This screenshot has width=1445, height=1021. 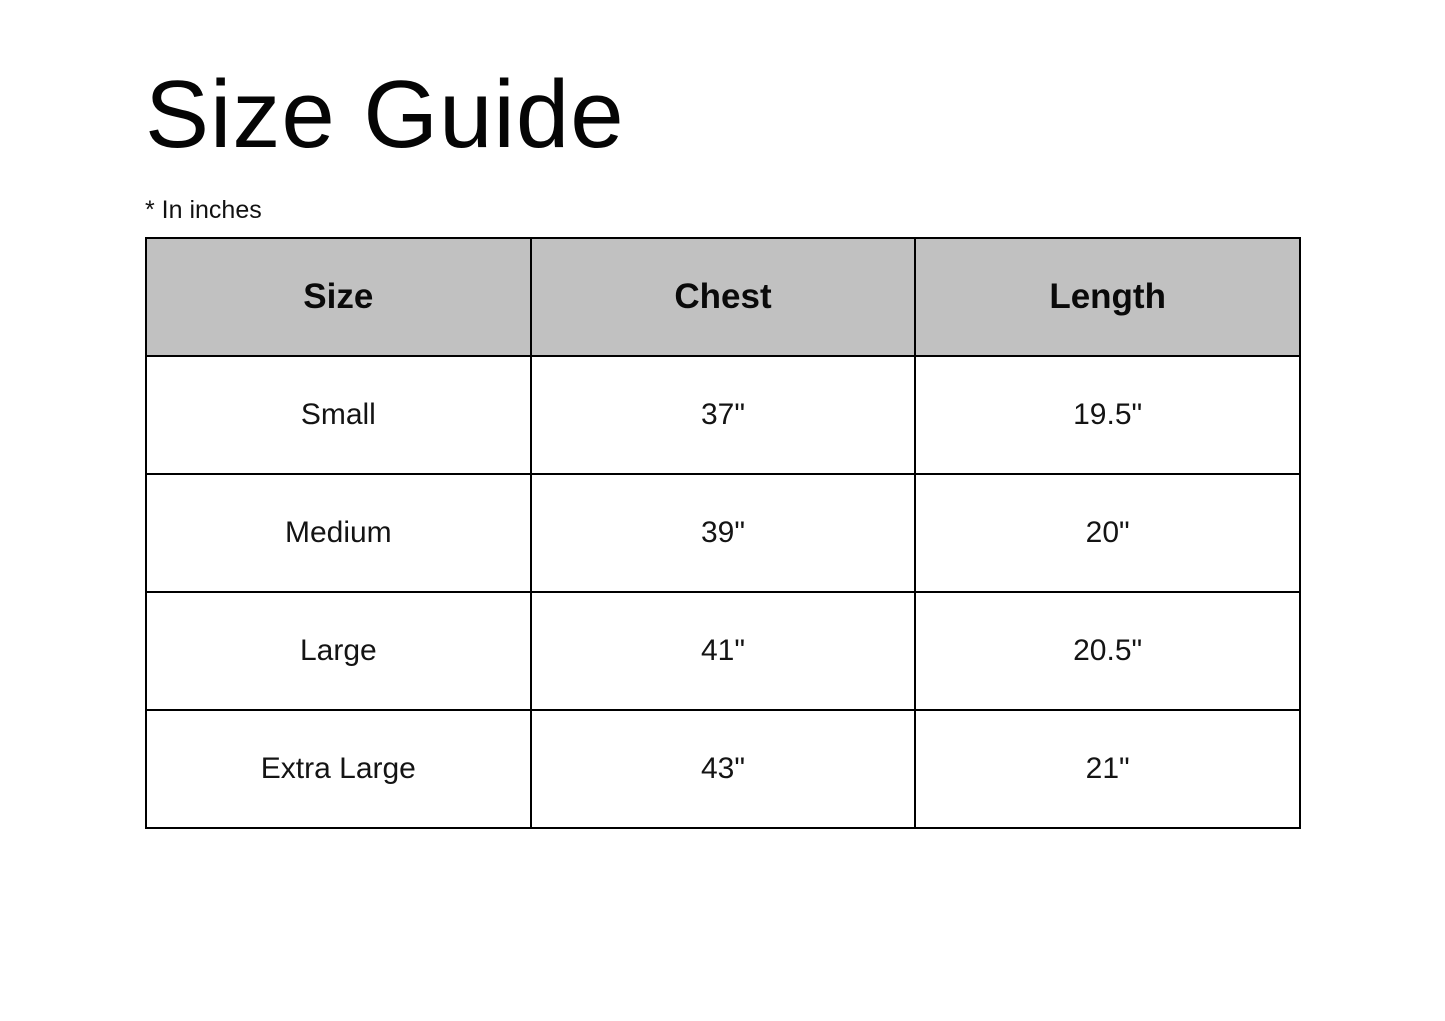 I want to click on column-header-length: Length, so click(x=1107, y=297).